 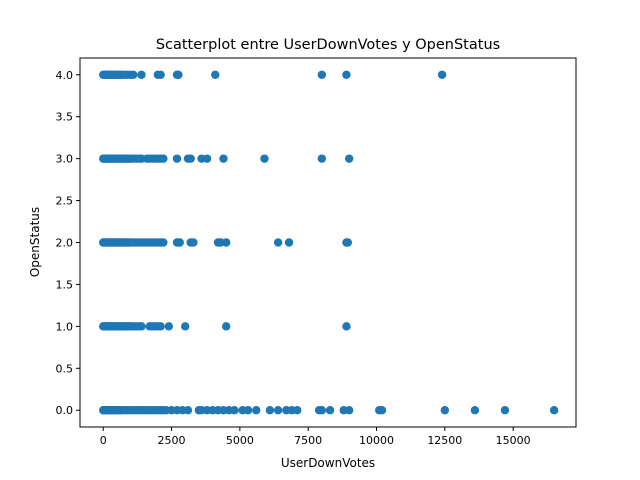 What do you see at coordinates (65, 201) in the screenshot?
I see `y-tick-label: 2.5` at bounding box center [65, 201].